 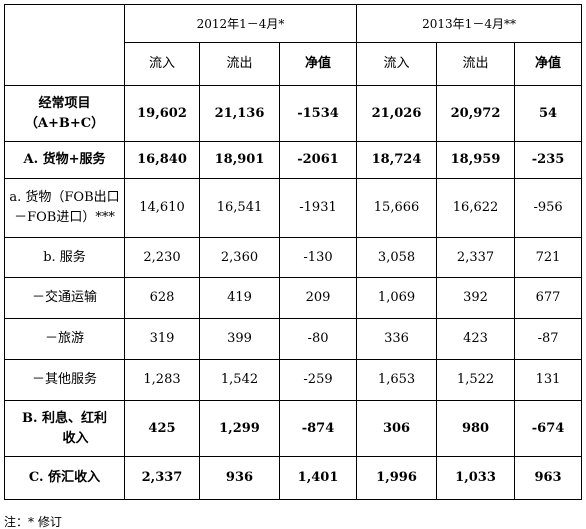 What do you see at coordinates (548, 64) in the screenshot?
I see `col-header-net-2013: 净值` at bounding box center [548, 64].